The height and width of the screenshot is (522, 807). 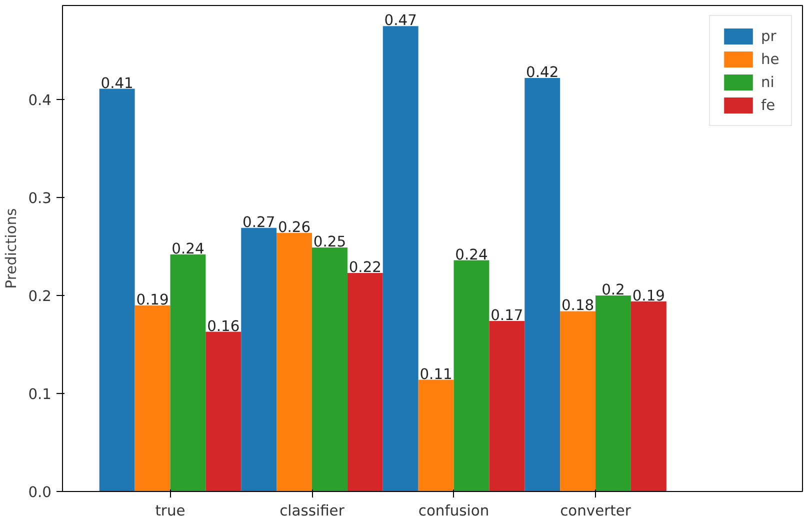 I want to click on legend-label: ni, so click(x=768, y=82).